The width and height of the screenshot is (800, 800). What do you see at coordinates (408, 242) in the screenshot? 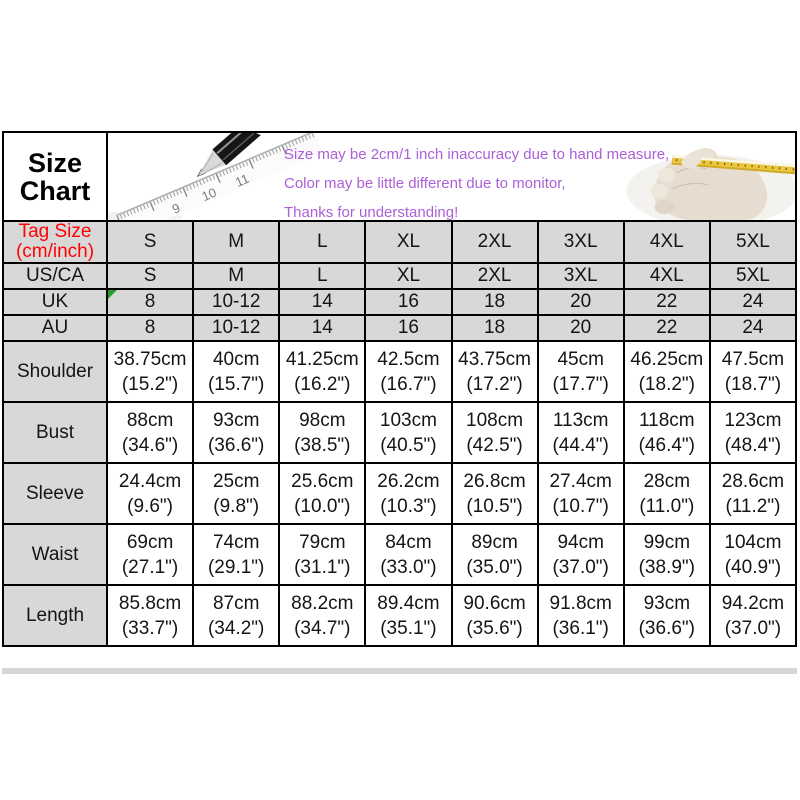
I see `size-header-xl: XL` at bounding box center [408, 242].